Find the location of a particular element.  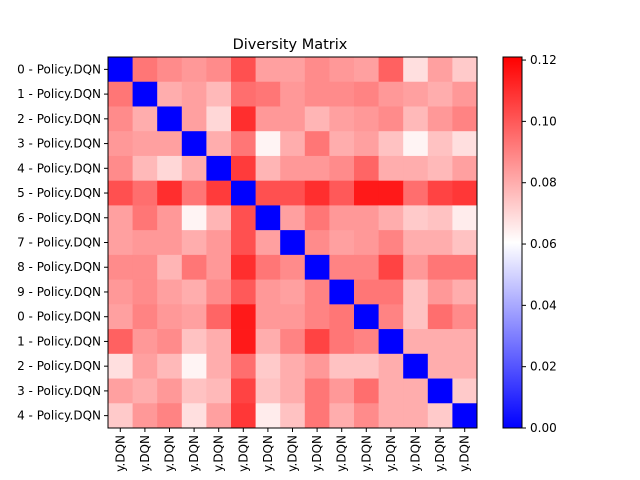

row-label: 2 - Policy.DQN is located at coordinates (59, 366).